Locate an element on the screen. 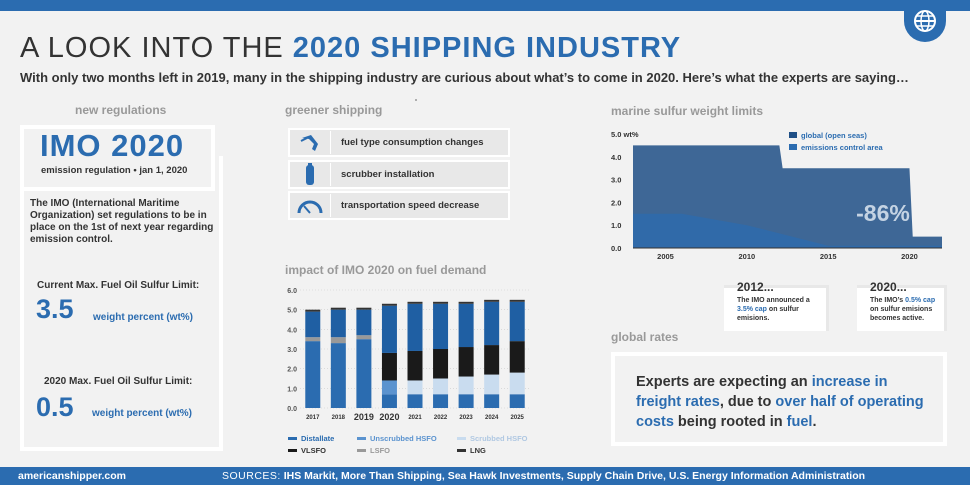  imo-sub-sep: • is located at coordinates (135, 170).